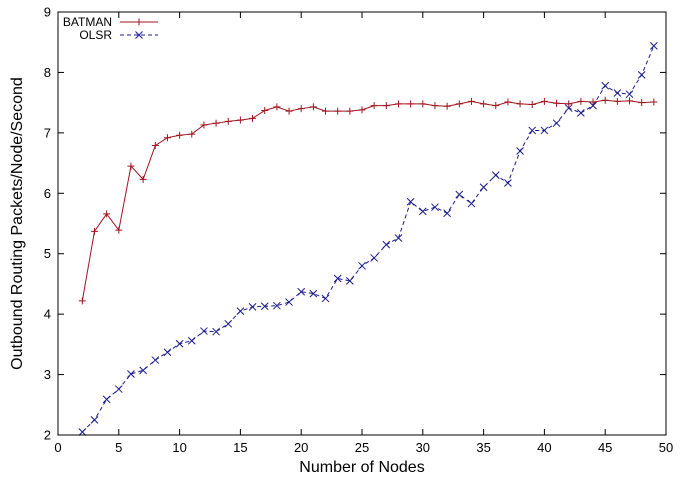 This screenshot has height=481, width=692. What do you see at coordinates (17, 223) in the screenshot?
I see `y-axis-title: Outbound Routing Packets/Node/Second` at bounding box center [17, 223].